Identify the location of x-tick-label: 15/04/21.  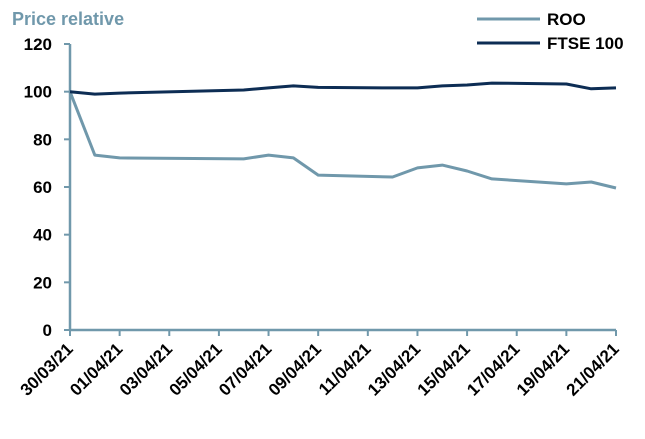
(444, 369).